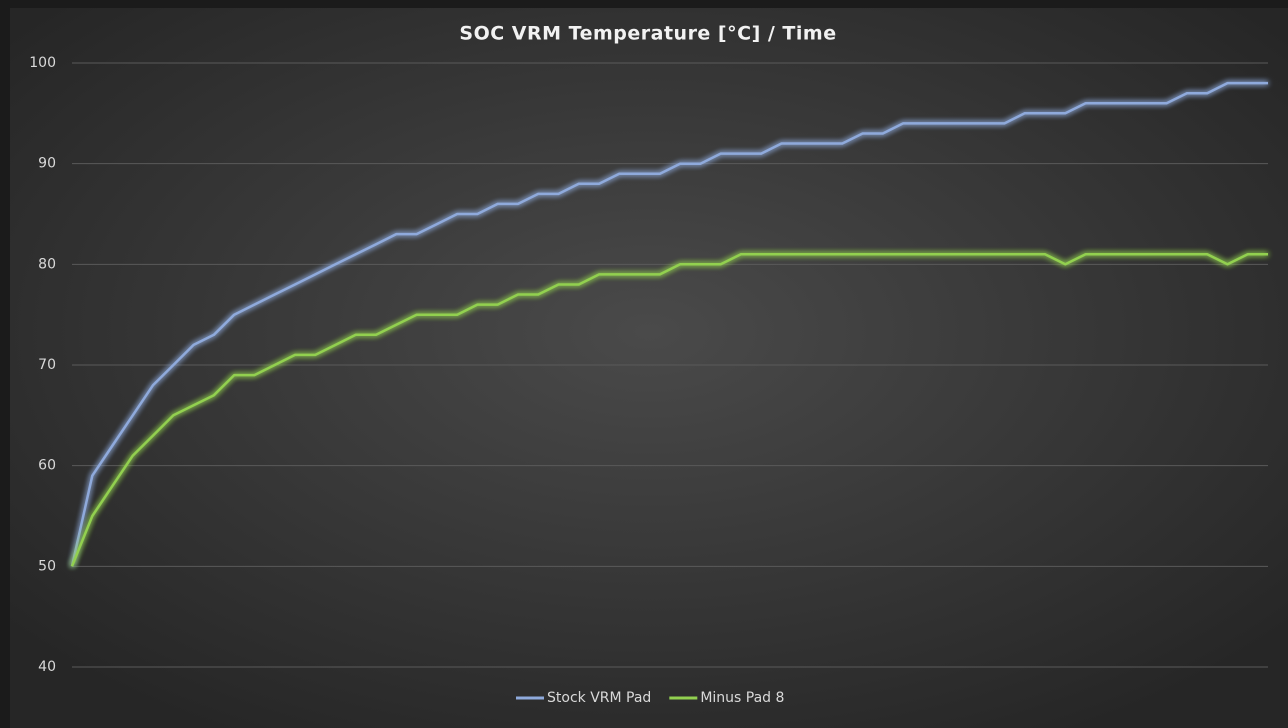  I want to click on y-tick-label: 80, so click(47, 264).